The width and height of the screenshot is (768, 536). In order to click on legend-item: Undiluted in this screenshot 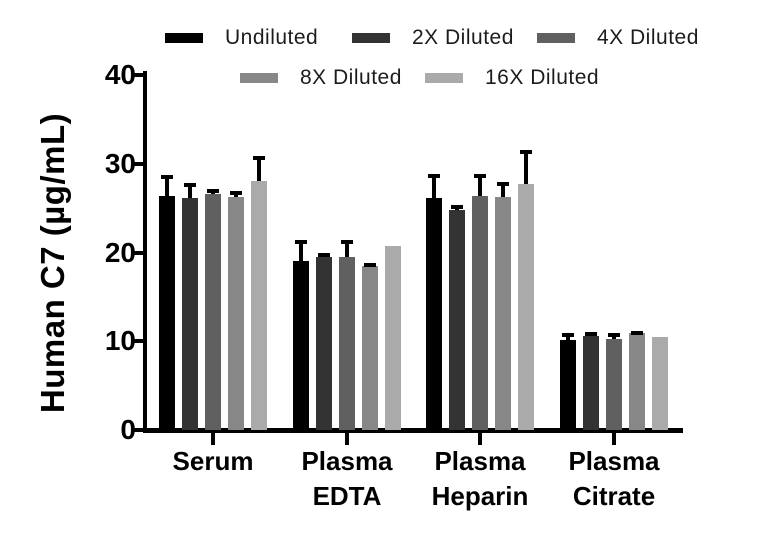, I will do `click(242, 37)`.